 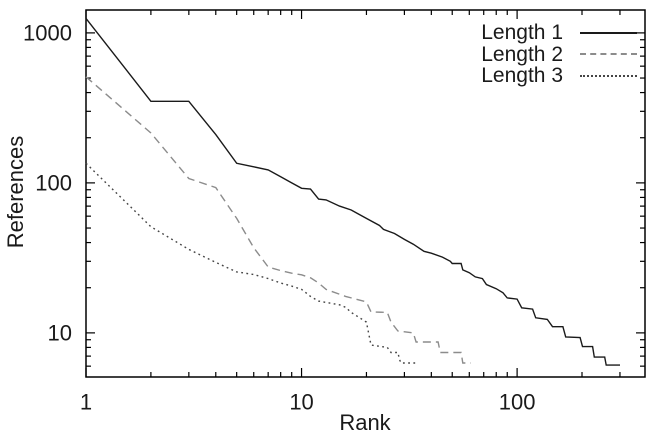 I want to click on x-tick-label: 1, so click(x=86, y=402).